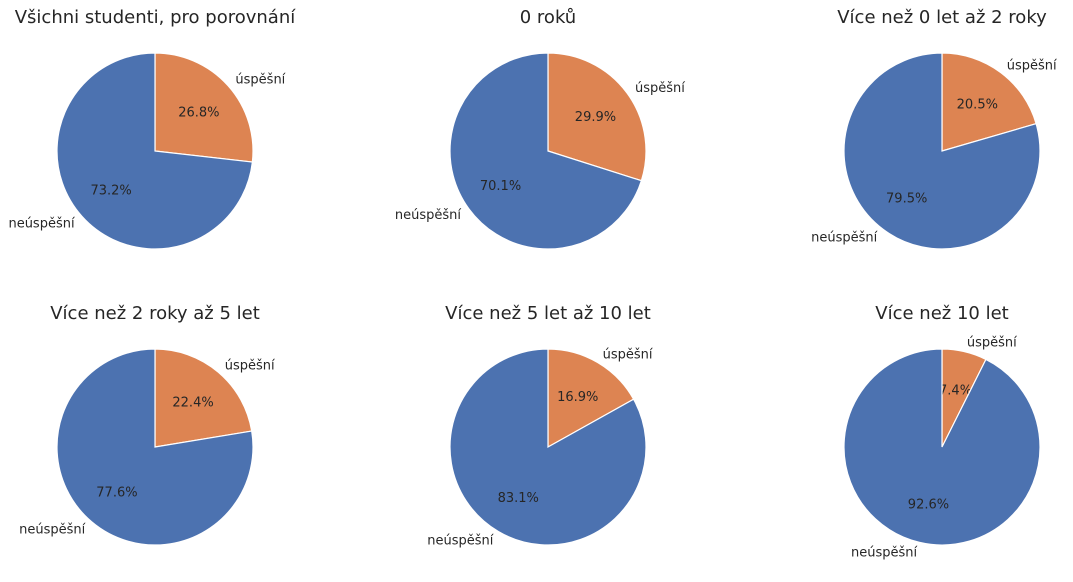 This screenshot has width=1073, height=582. Describe the element at coordinates (941, 313) in the screenshot. I see `pie-title: Více než 10 let` at that location.